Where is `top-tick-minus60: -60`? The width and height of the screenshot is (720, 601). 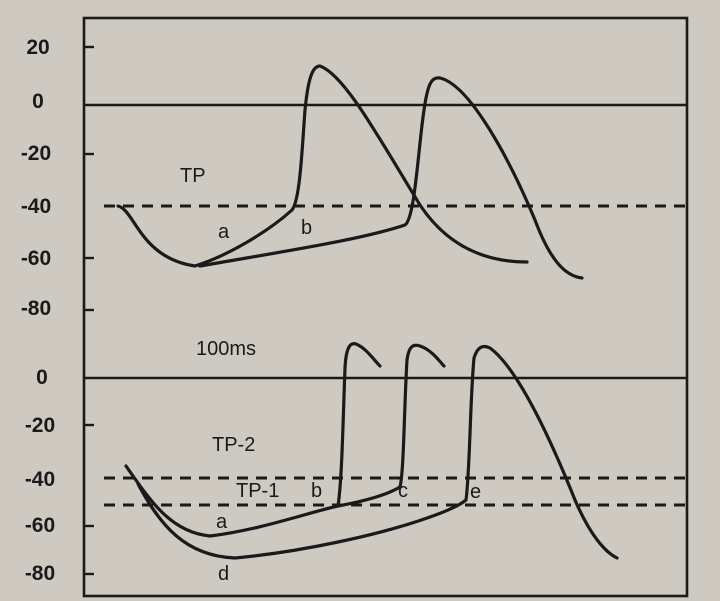
top-tick-minus60: -60 is located at coordinates (36, 258).